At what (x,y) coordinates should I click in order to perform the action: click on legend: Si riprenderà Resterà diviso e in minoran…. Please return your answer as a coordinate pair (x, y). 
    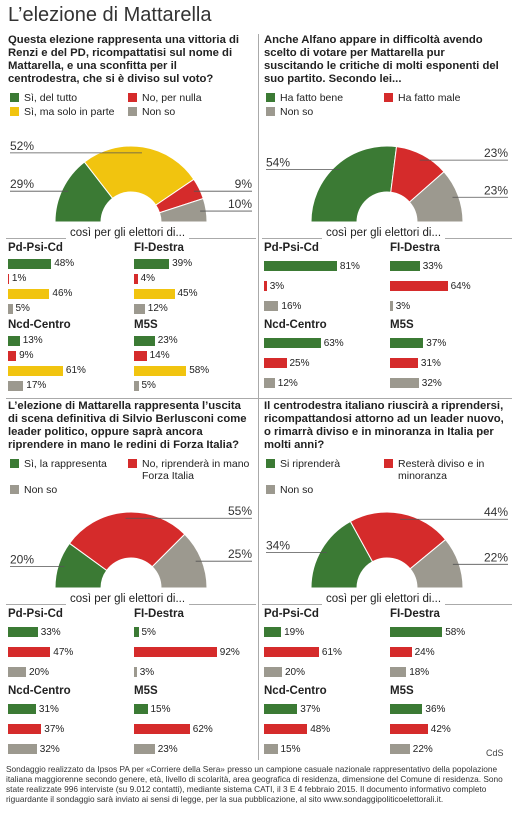
    Looking at the image, I should click on (388, 477).